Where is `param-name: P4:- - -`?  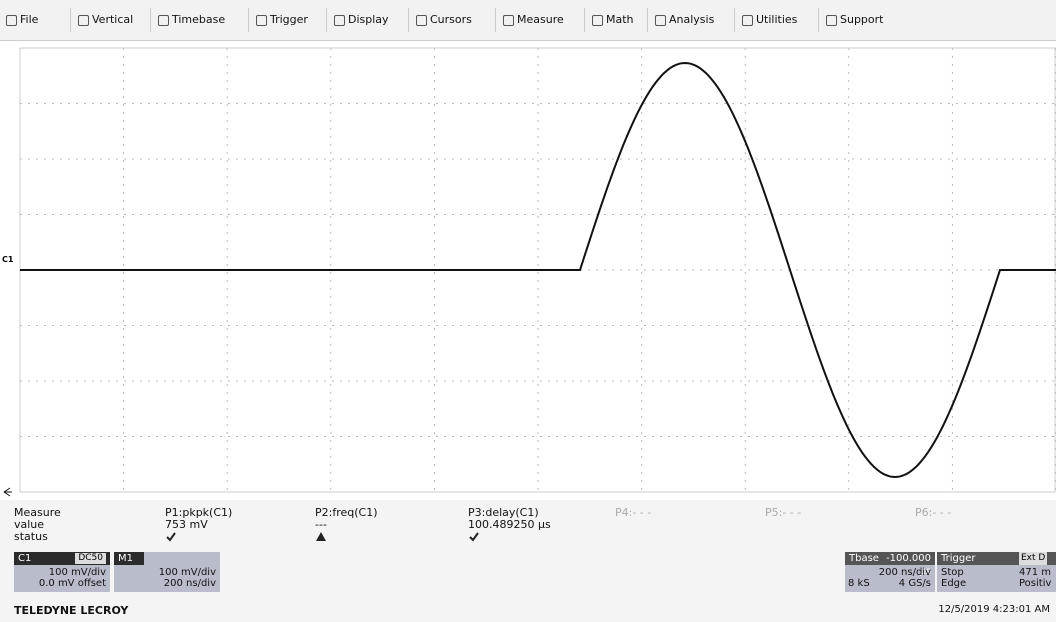
param-name: P4:- - - is located at coordinates (633, 512).